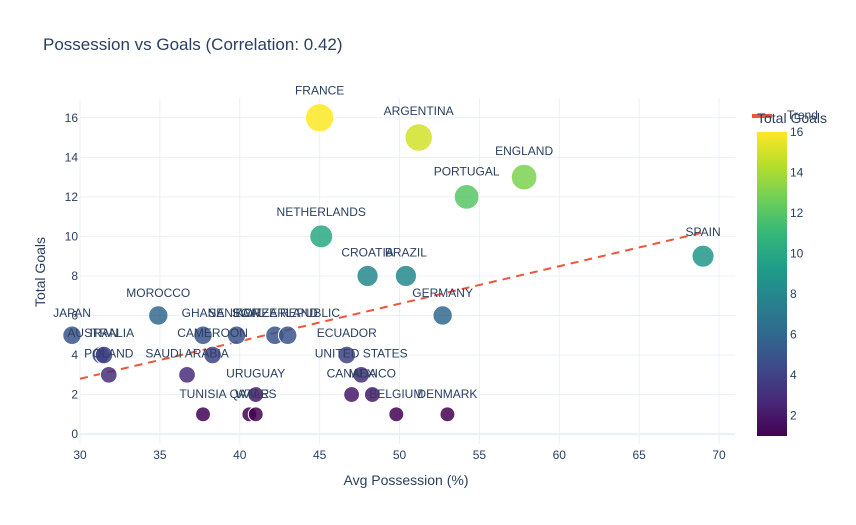  I want to click on y-tick-label: 4, so click(74, 355).